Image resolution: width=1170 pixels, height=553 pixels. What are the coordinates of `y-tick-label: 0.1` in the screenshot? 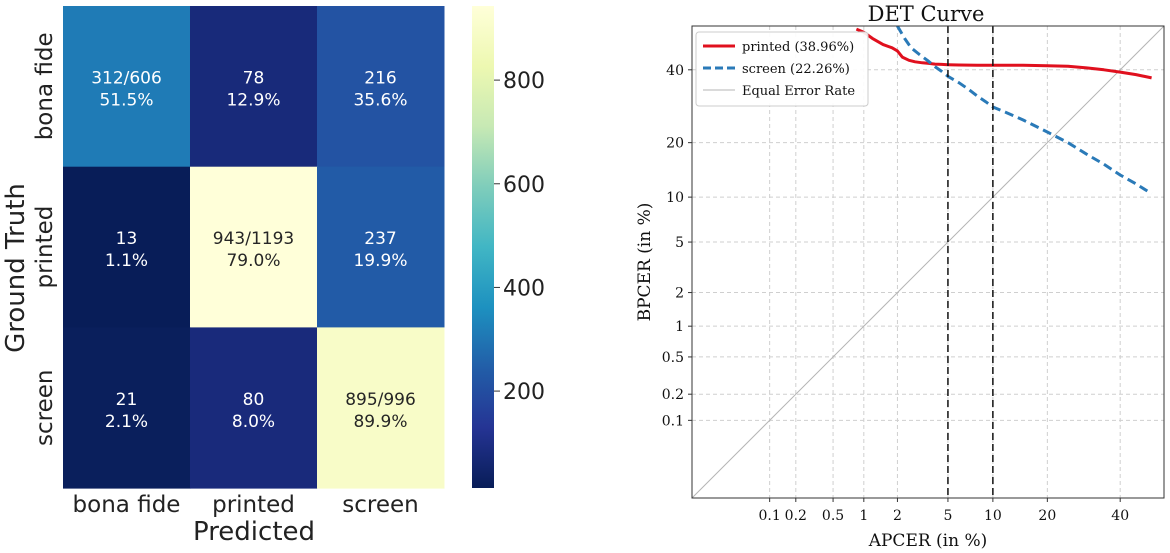 It's located at (673, 421).